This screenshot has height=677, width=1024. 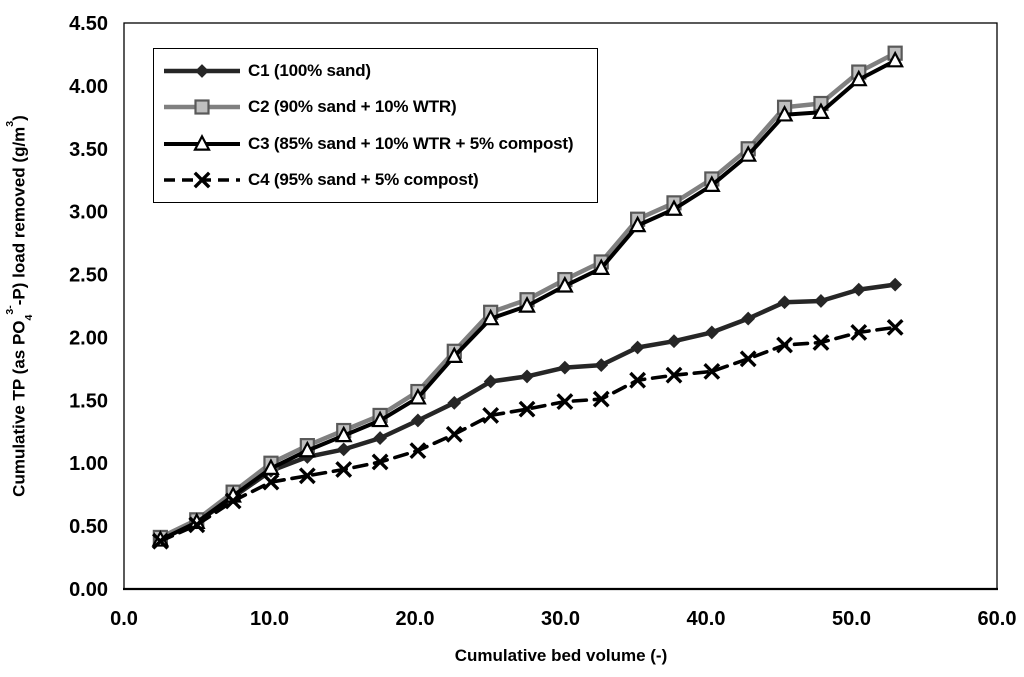 I want to click on x-tick-label: 60.0, so click(x=997, y=619).